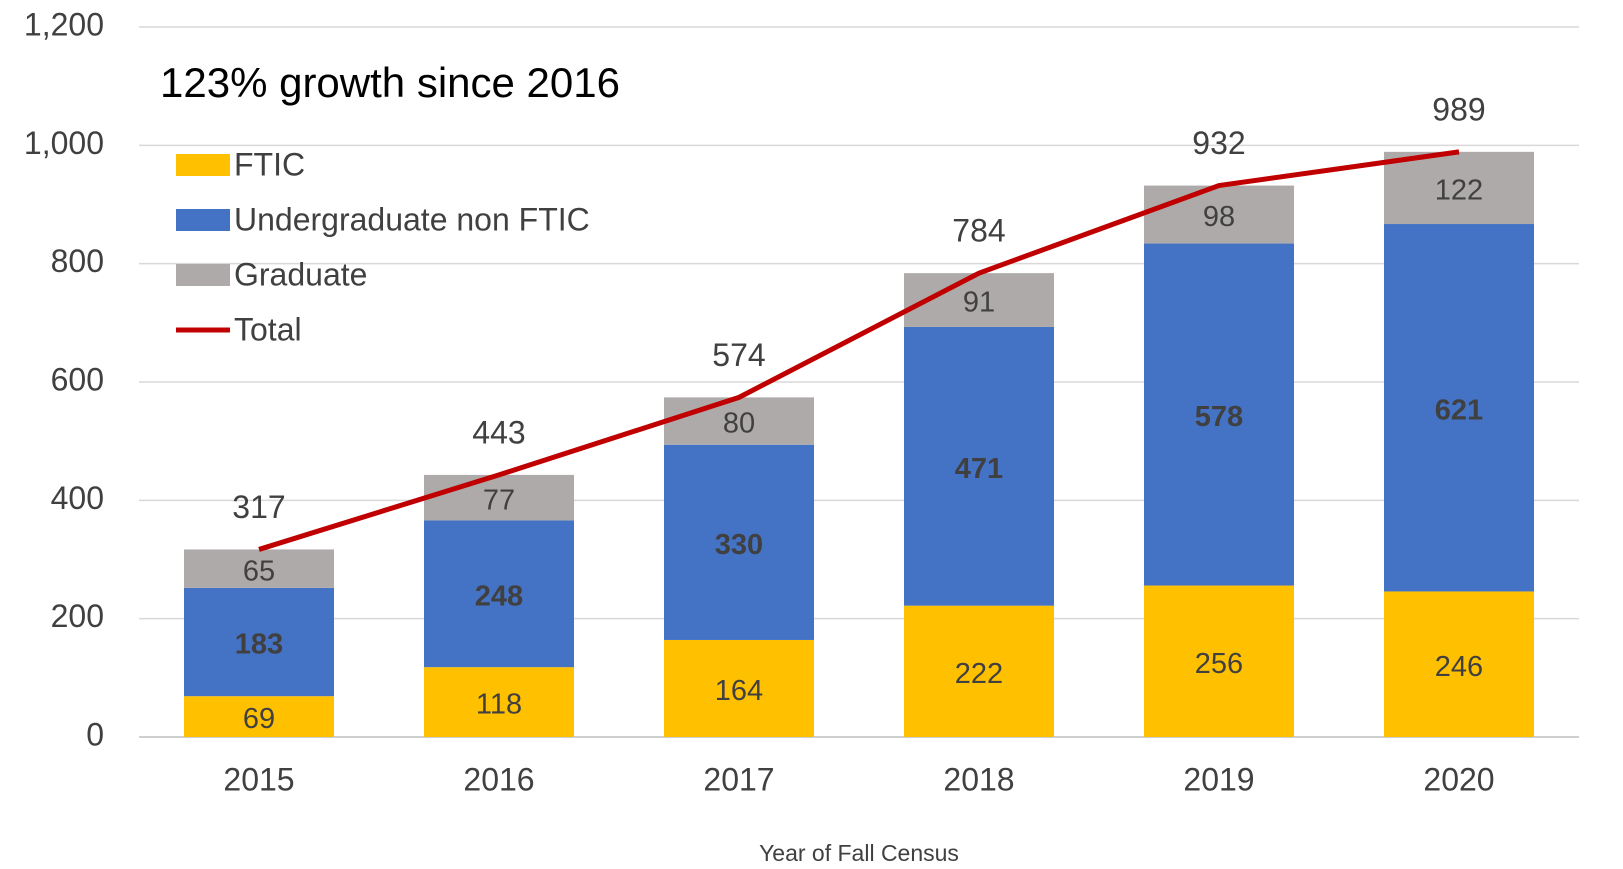  Describe the element at coordinates (979, 674) in the screenshot. I see `data-label: 222` at that location.